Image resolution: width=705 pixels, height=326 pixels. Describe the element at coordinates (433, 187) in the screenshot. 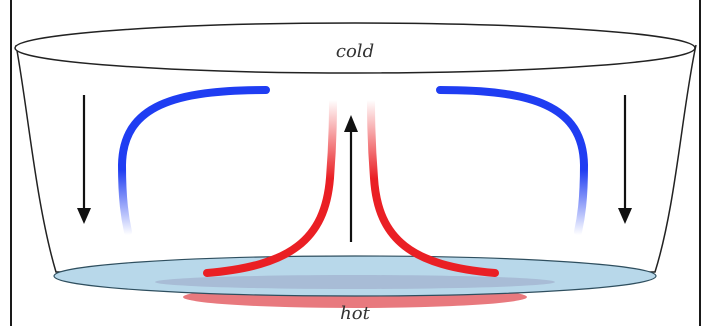

I see `hot-plume-right` at that location.